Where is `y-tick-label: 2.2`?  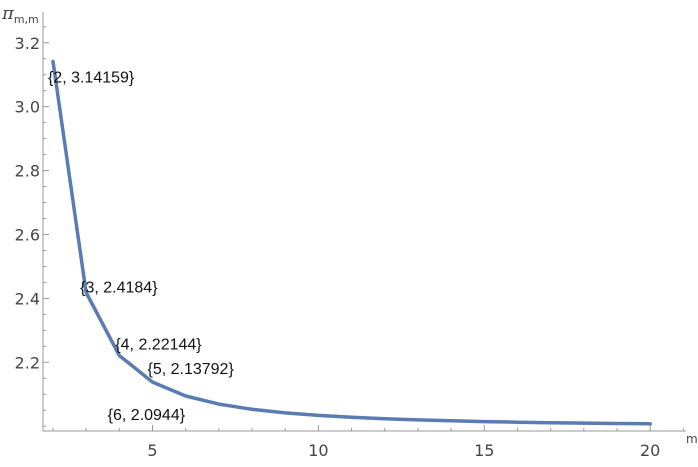
y-tick-label: 2.2 is located at coordinates (27, 362).